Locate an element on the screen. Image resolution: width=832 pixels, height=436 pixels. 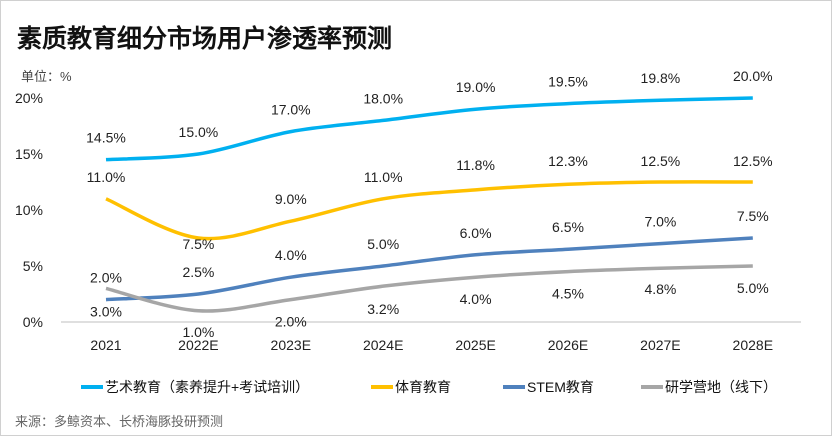
data-label: 15.0% is located at coordinates (199, 132).